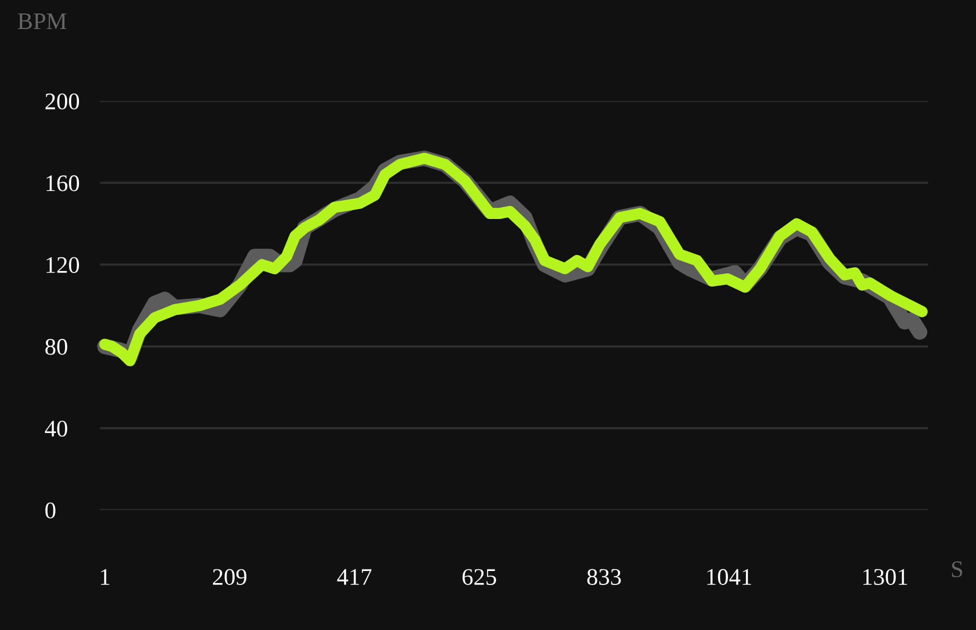 The image size is (976, 630). What do you see at coordinates (105, 577) in the screenshot?
I see `x-tick-label: 1` at bounding box center [105, 577].